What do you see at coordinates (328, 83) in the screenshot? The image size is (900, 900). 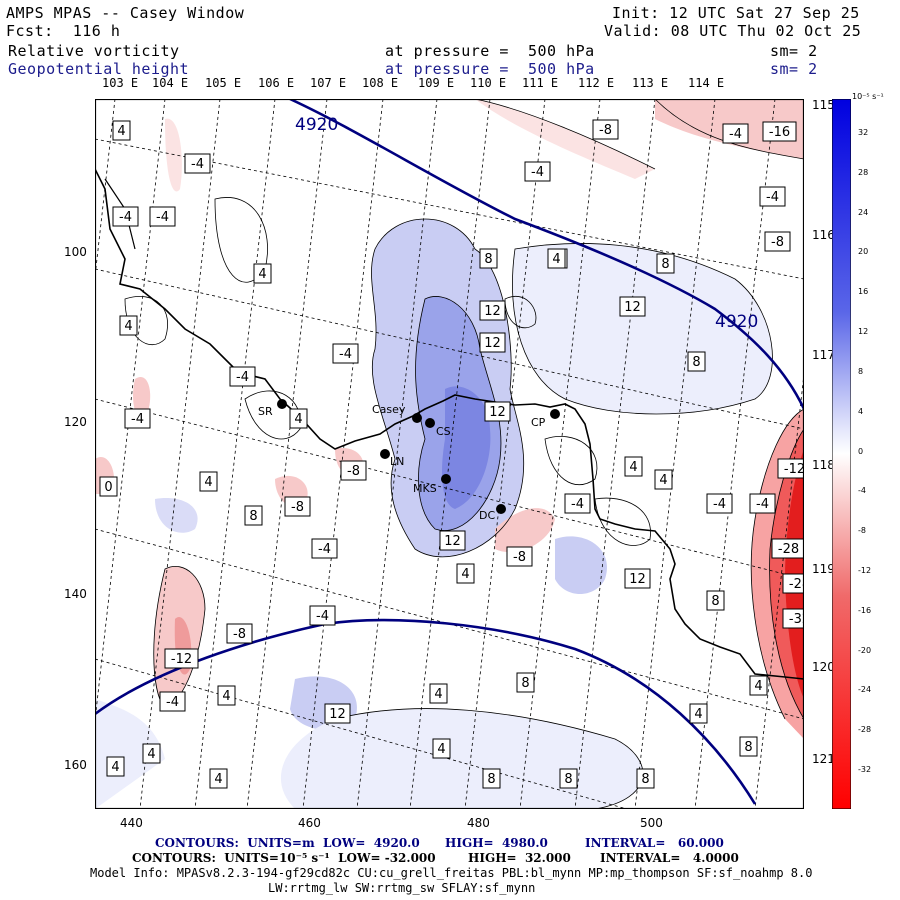 I see `top-lon-label: 107 E` at bounding box center [328, 83].